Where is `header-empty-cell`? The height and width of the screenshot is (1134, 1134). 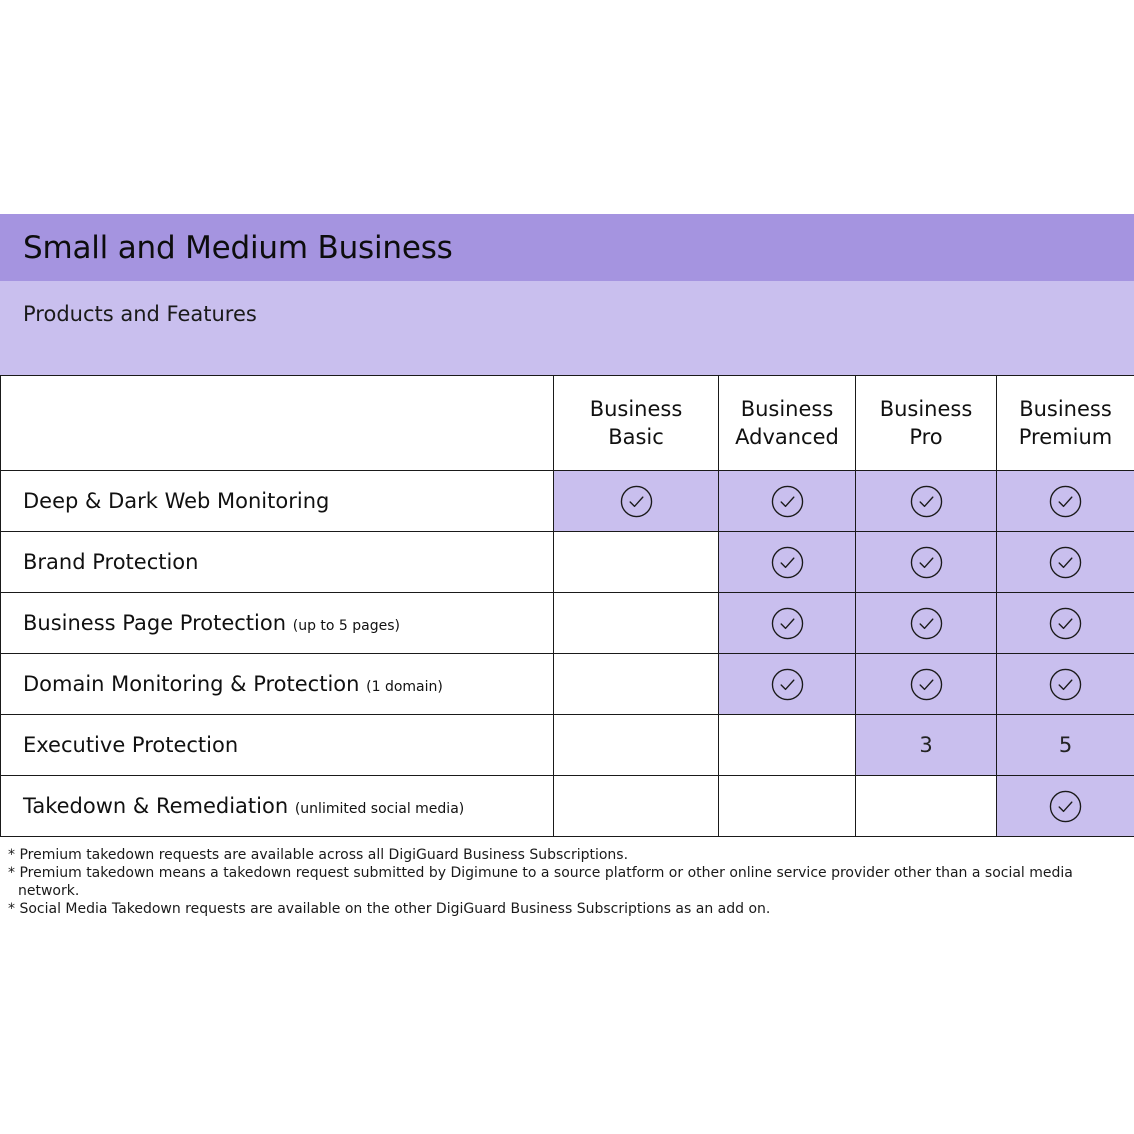 header-empty-cell is located at coordinates (277, 423).